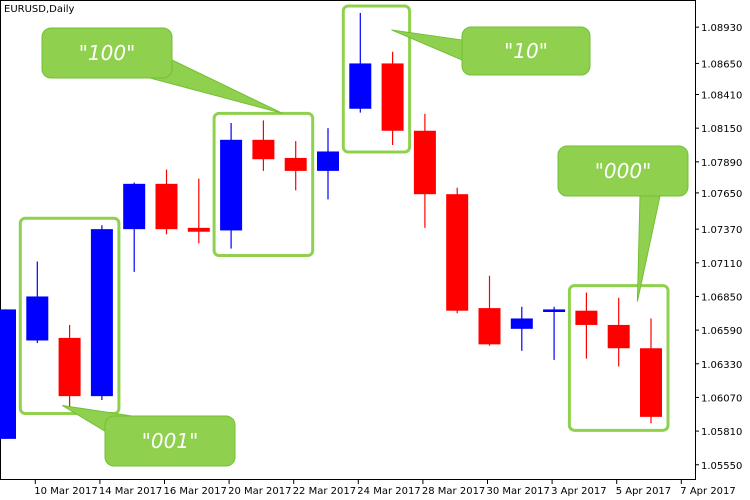 This screenshot has height=500, width=750. What do you see at coordinates (721, 432) in the screenshot?
I see `y-tick-label: 1.05810` at bounding box center [721, 432].